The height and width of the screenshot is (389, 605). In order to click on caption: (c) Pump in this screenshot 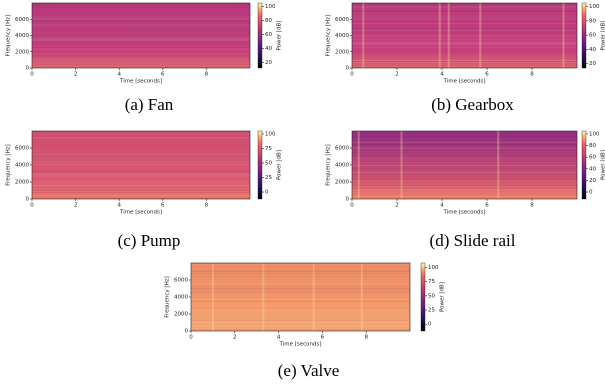, I will do `click(149, 240)`.